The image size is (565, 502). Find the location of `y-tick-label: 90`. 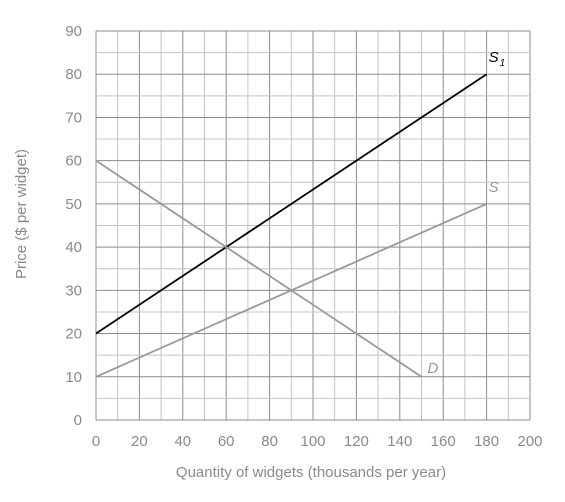

y-tick-label: 90 is located at coordinates (73, 31).